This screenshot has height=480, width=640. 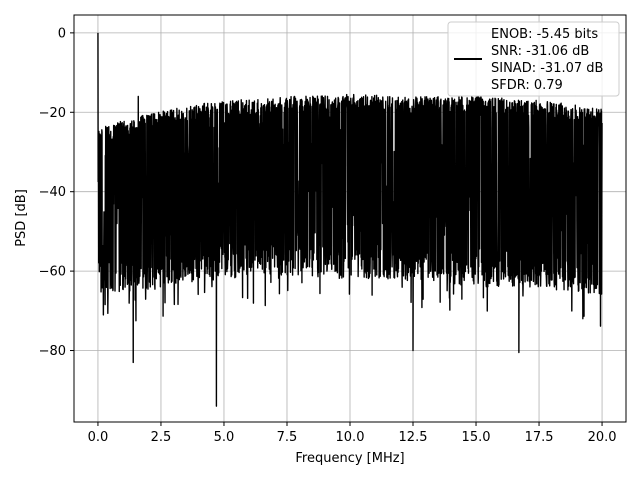 I want to click on y-tick-label: 0, so click(x=62, y=33).